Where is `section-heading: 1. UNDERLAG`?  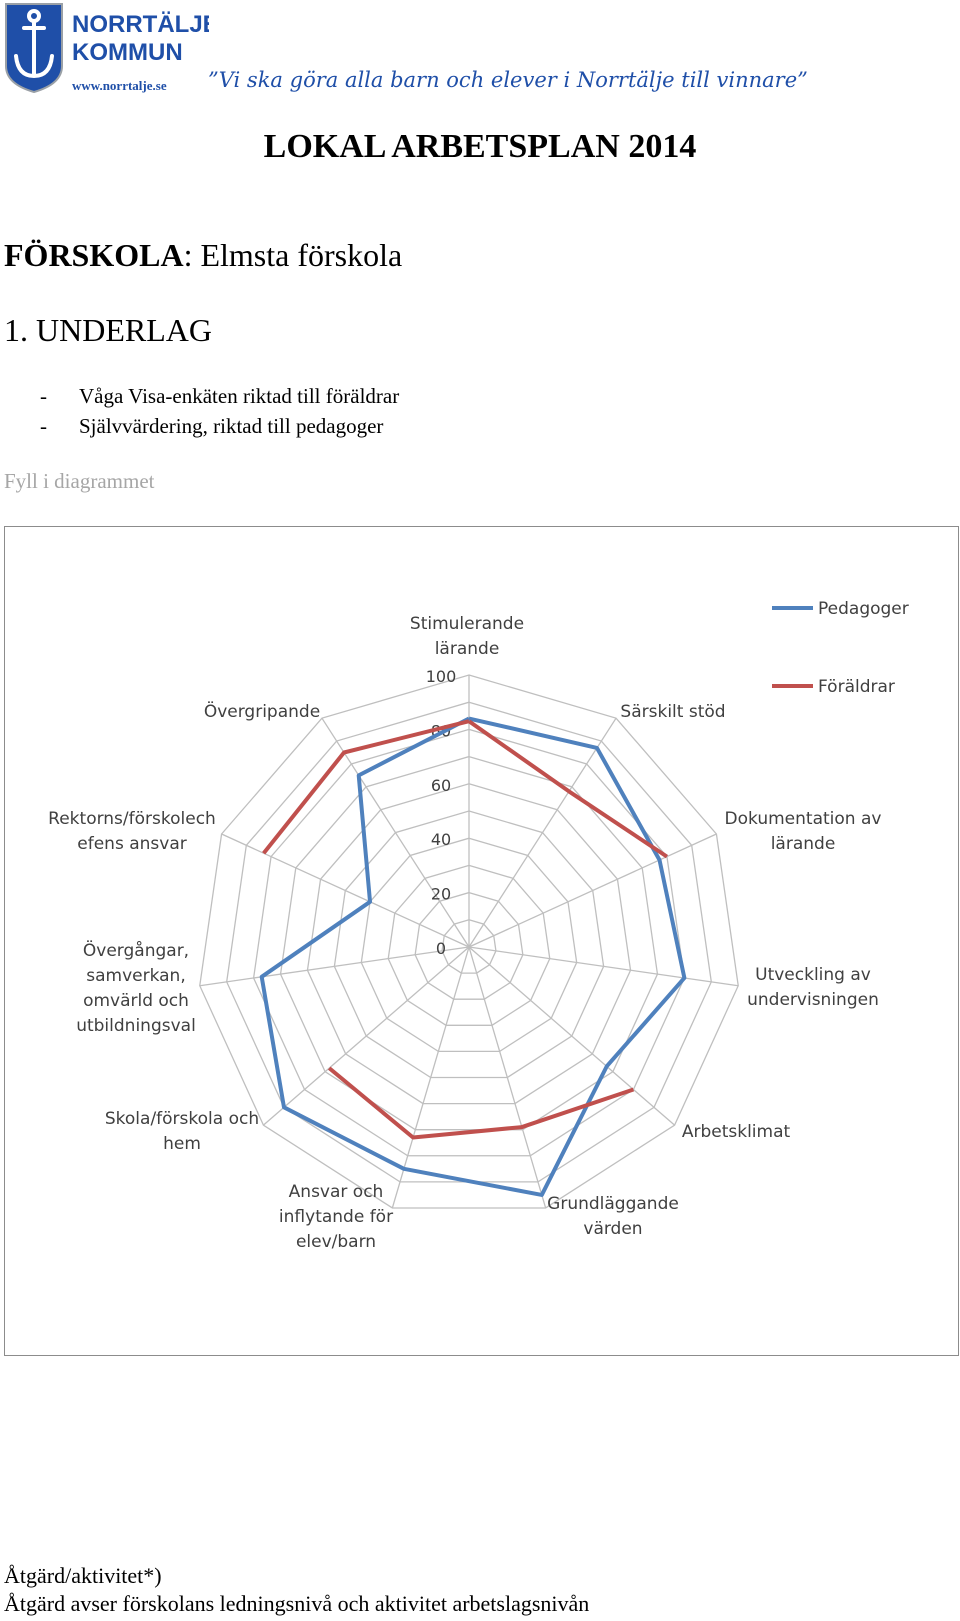
section-heading: 1. UNDERLAG is located at coordinates (108, 330).